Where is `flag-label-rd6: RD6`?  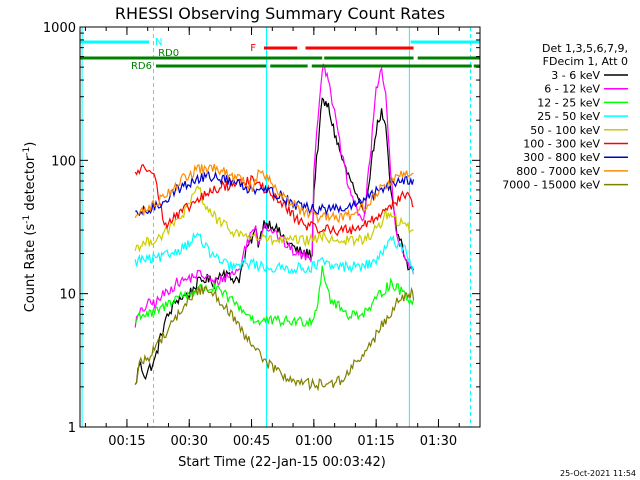
flag-label-rd6: RD6 is located at coordinates (141, 66).